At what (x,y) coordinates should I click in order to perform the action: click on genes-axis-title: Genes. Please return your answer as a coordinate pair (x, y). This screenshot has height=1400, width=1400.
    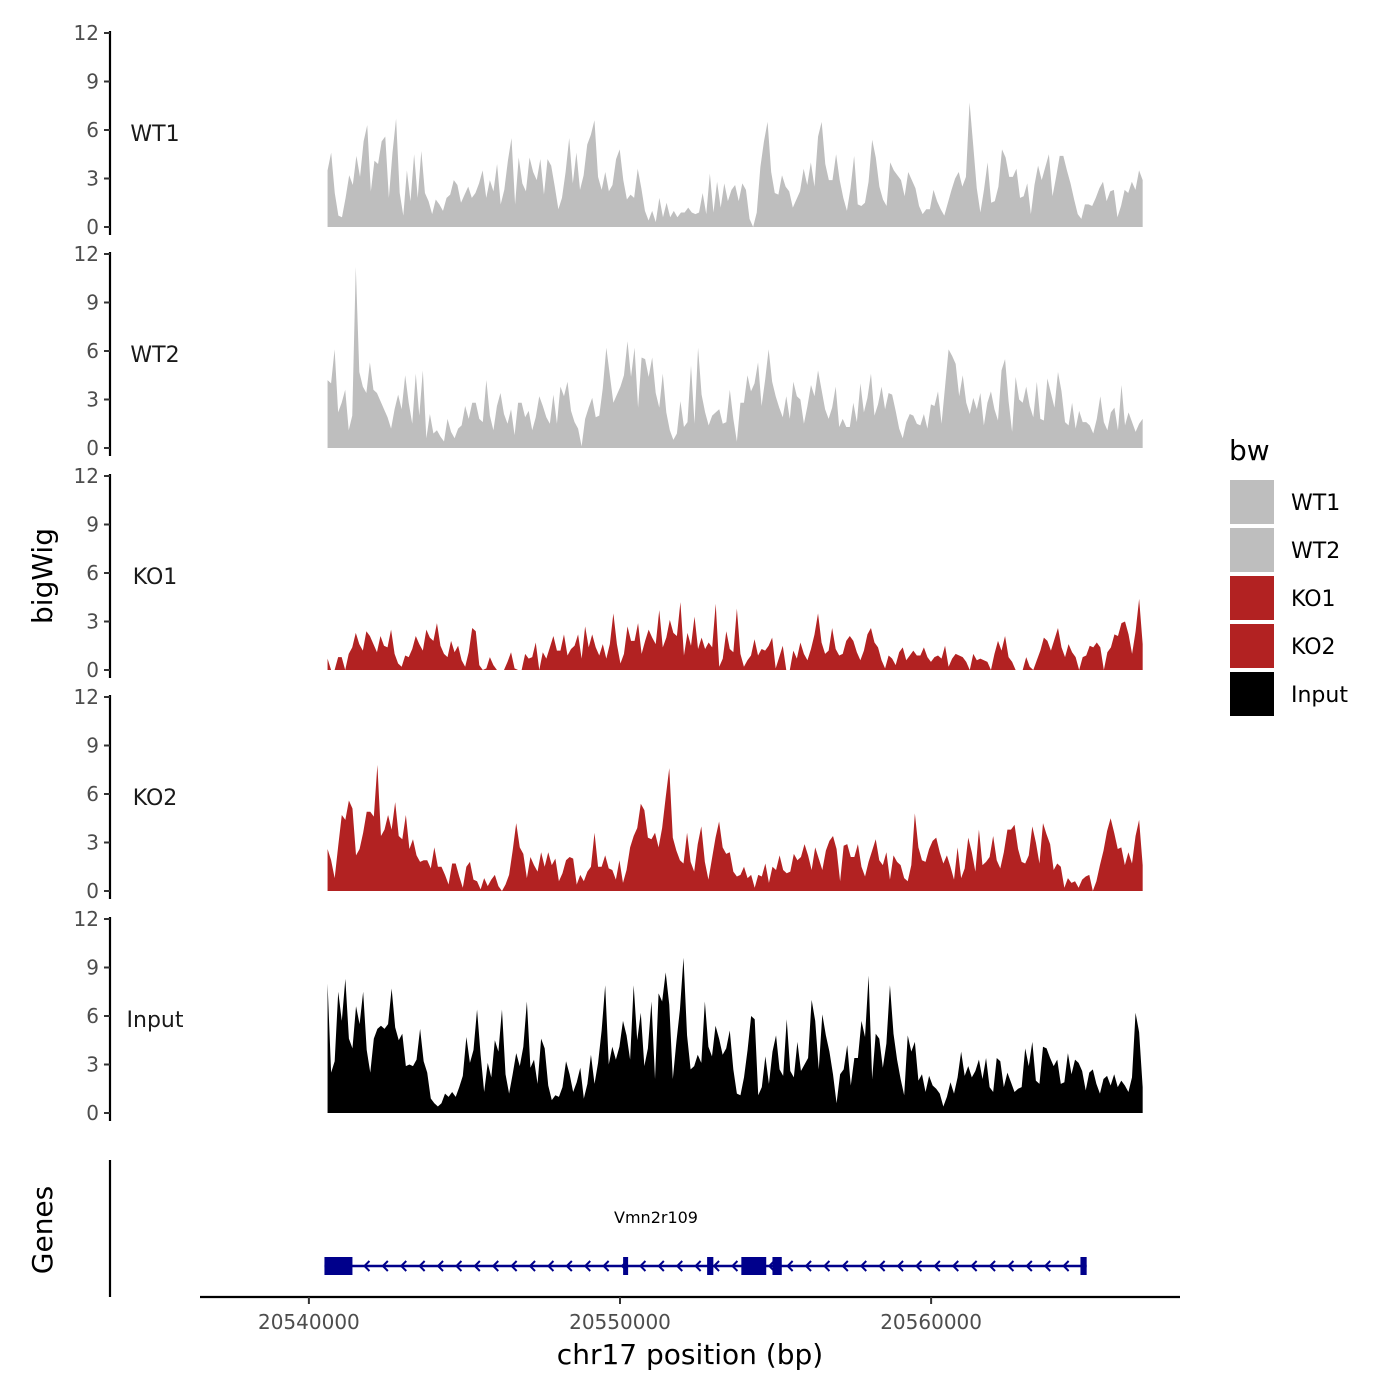
    Looking at the image, I should click on (42, 1230).